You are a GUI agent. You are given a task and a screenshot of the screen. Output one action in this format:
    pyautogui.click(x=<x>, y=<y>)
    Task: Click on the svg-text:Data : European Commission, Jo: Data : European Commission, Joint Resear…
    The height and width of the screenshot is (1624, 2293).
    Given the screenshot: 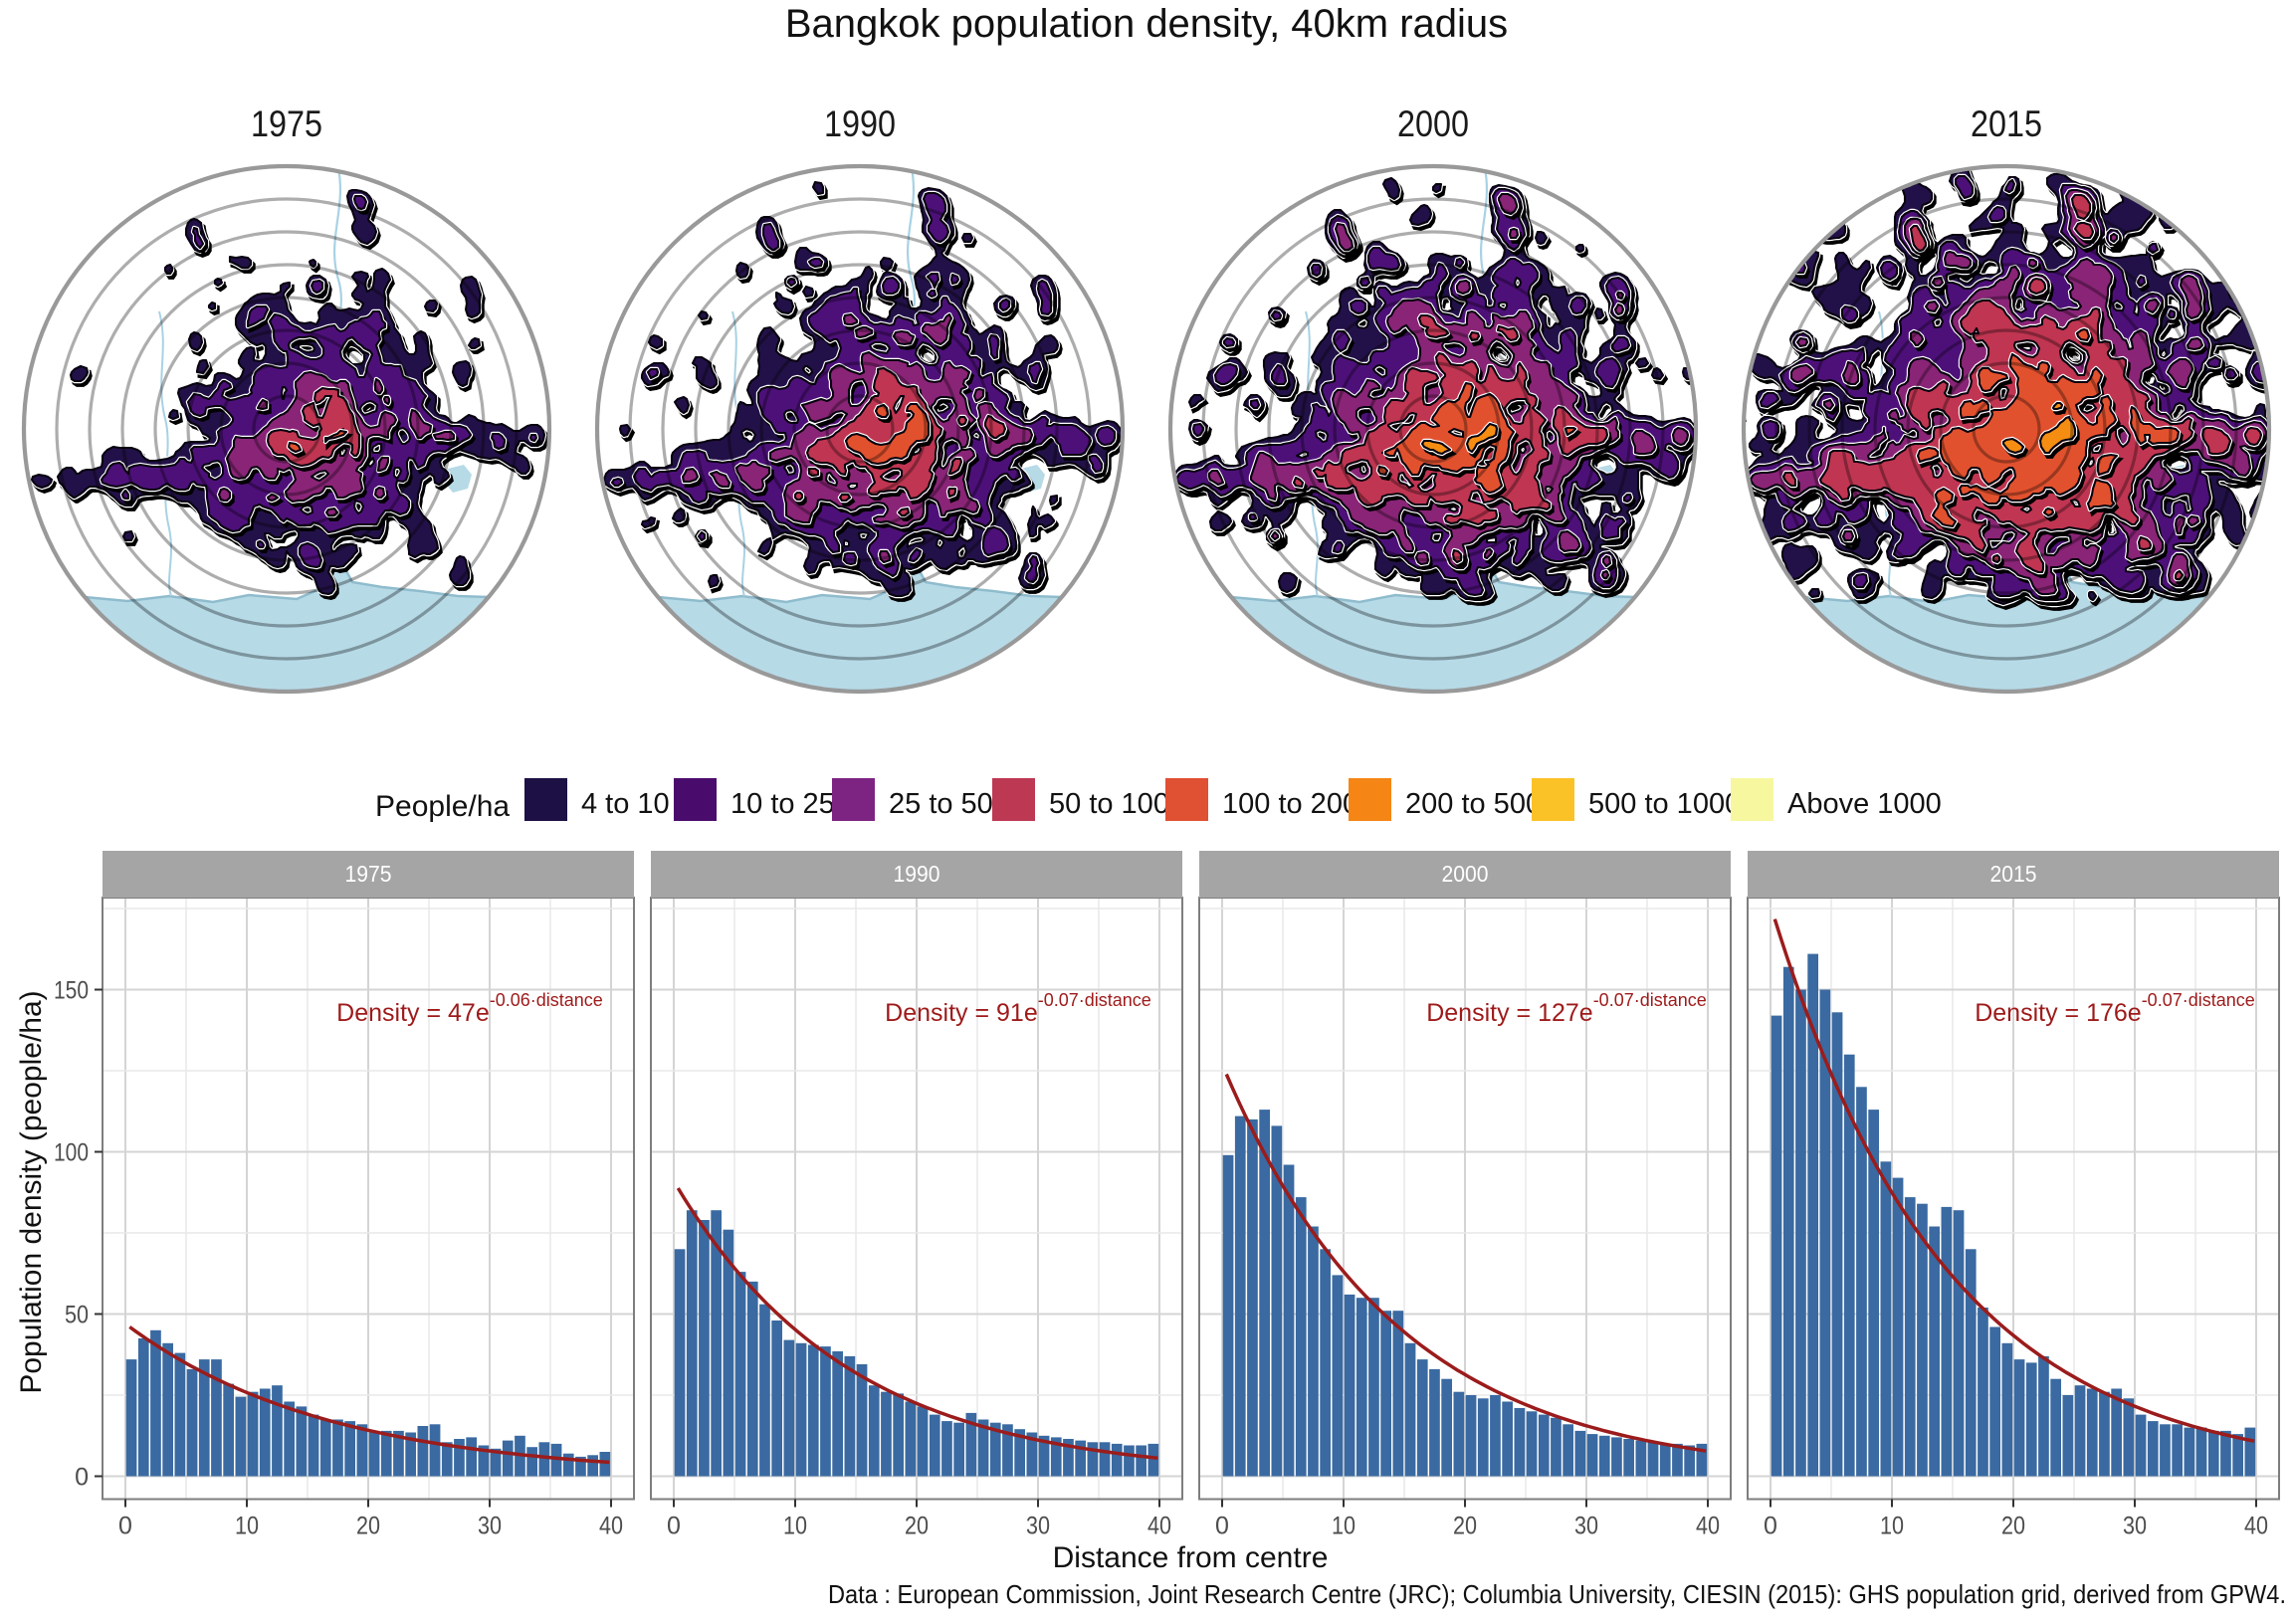 What is the action you would take?
    pyautogui.click(x=1557, y=1594)
    